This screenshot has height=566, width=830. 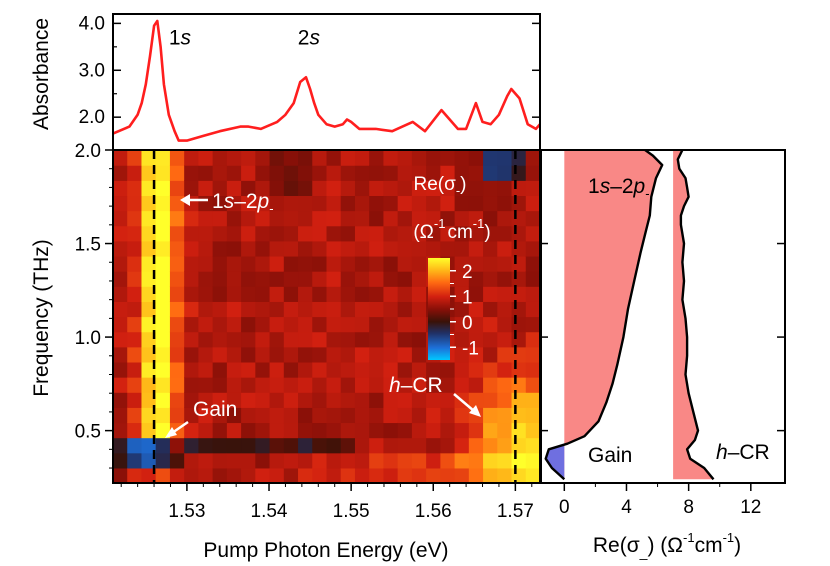 What do you see at coordinates (619, 188) in the screenshot?
I see `right-label-1s2p: 1s–2p-` at bounding box center [619, 188].